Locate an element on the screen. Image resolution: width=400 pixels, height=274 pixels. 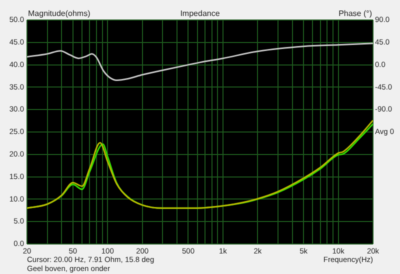
y-axis-title: Magnitude(ohms) is located at coordinates (59, 13).